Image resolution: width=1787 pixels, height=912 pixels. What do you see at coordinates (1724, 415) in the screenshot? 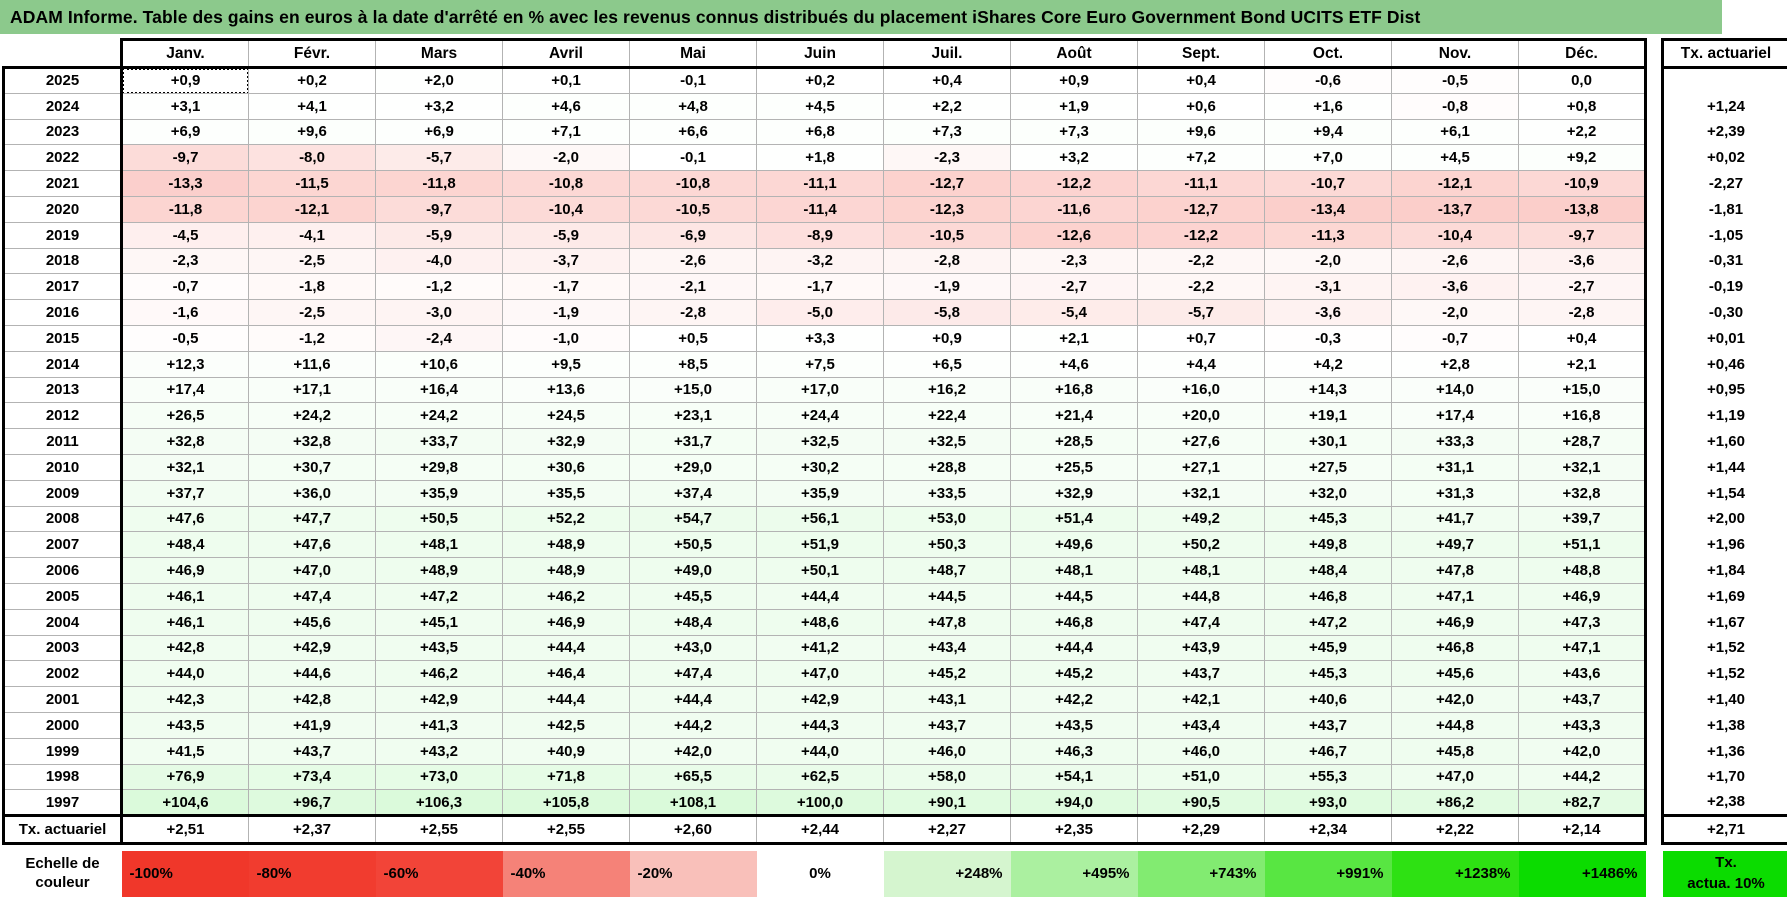
I see `actuarial-value-cell: +1,19` at bounding box center [1724, 415].